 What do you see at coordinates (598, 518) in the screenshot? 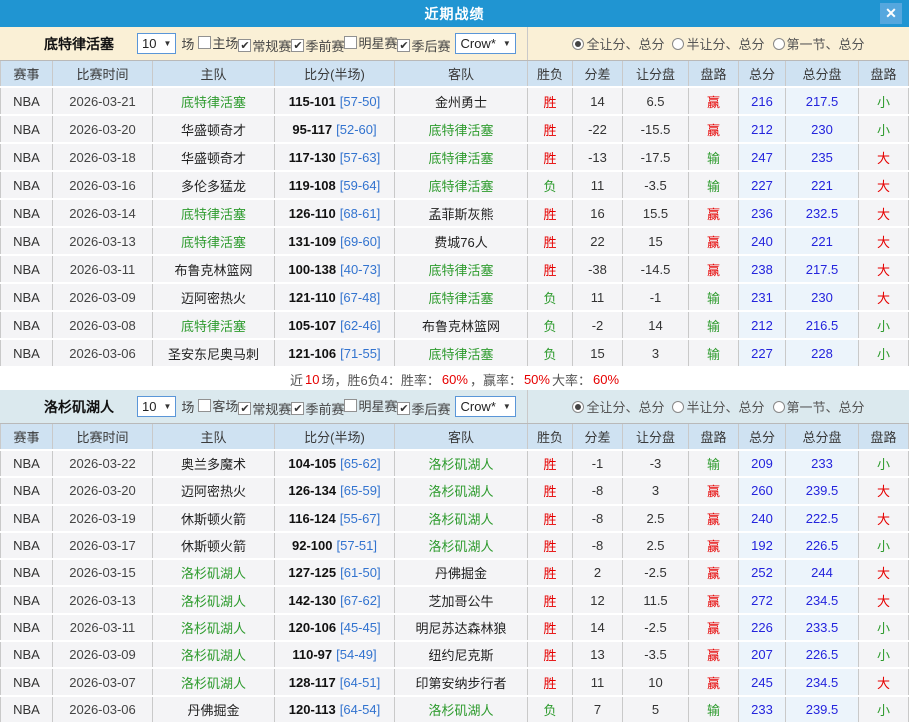
I see `point-diff-cell: -8` at bounding box center [598, 518].